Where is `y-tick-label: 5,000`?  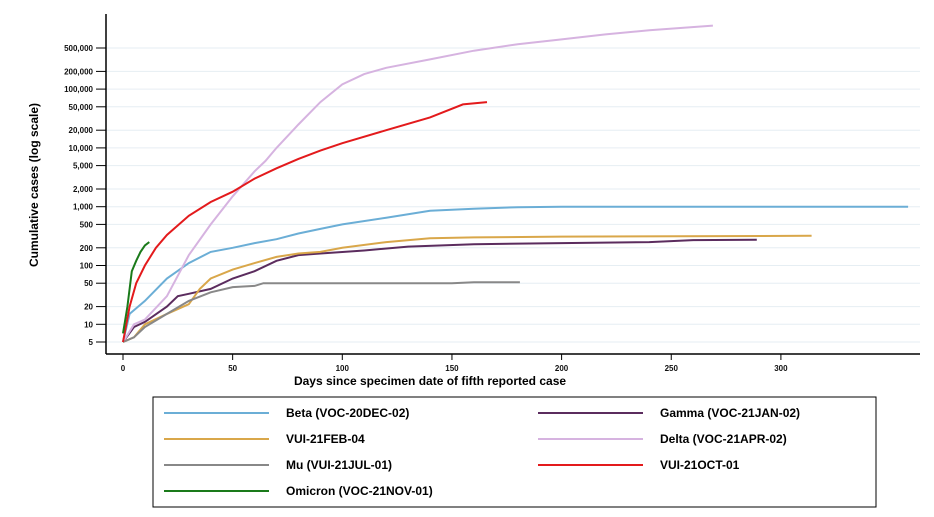
y-tick-label: 5,000 is located at coordinates (83, 166).